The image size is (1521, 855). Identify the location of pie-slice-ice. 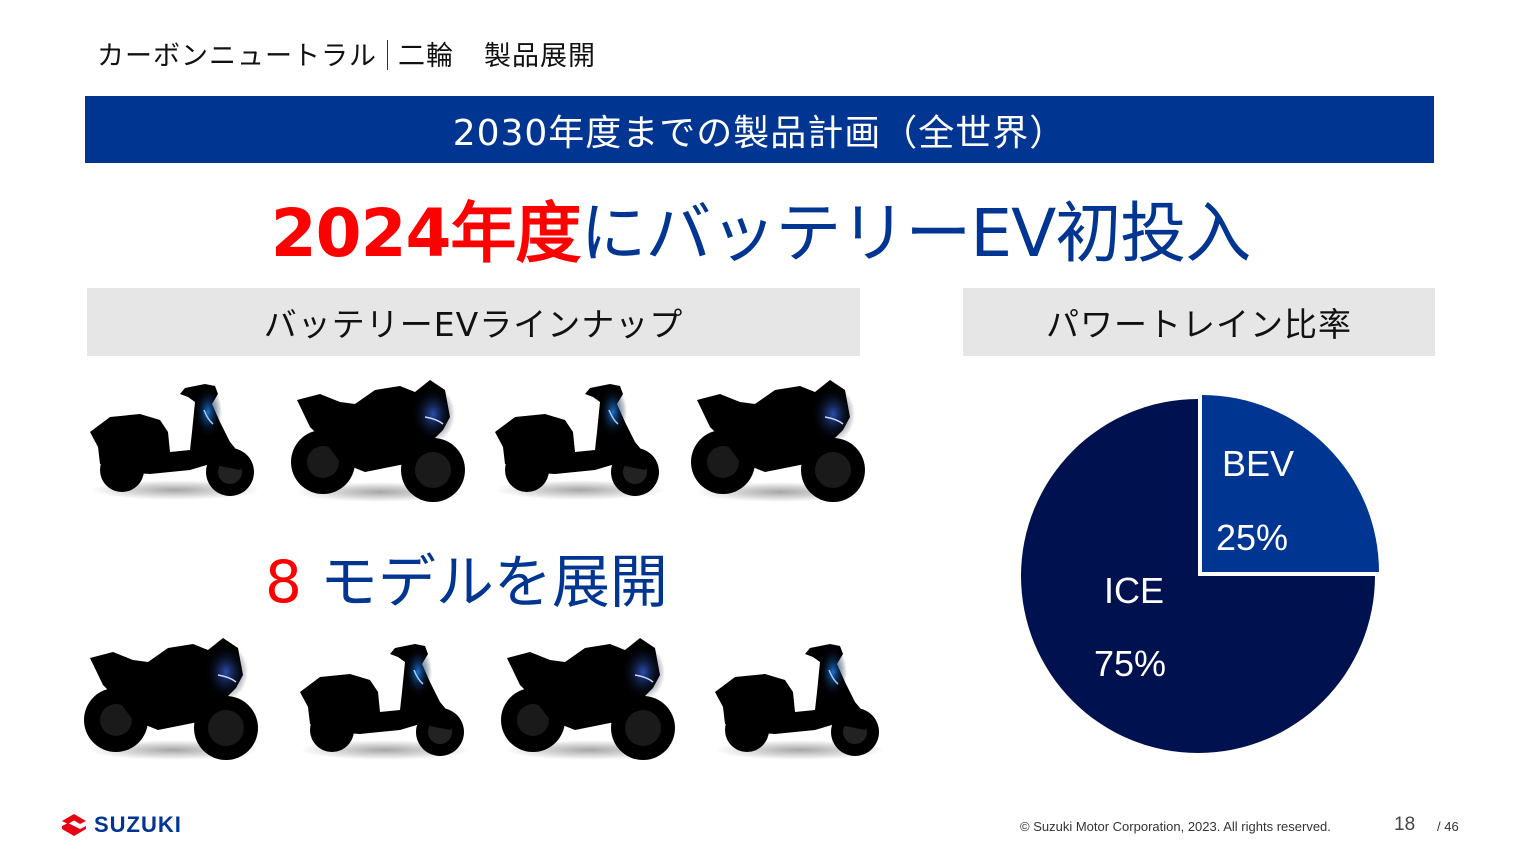
(1198, 576).